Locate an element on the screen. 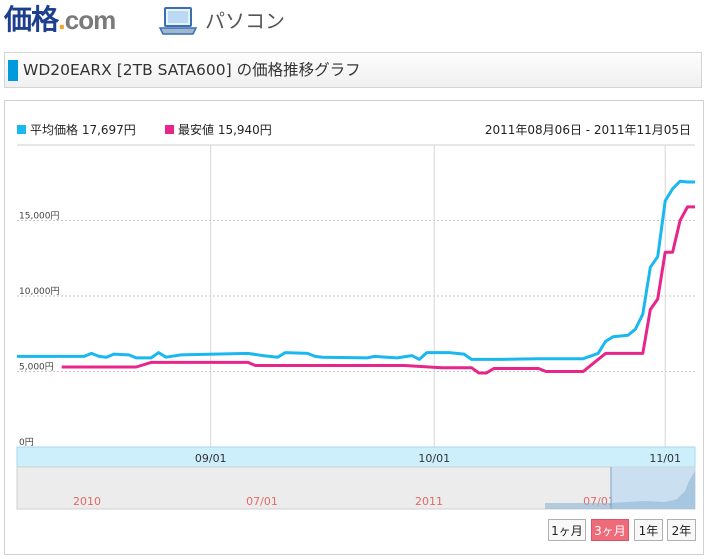 The width and height of the screenshot is (709, 559). title-bar: WD20EARX [2TB SATA600] の価格推移グラフ is located at coordinates (353, 70).